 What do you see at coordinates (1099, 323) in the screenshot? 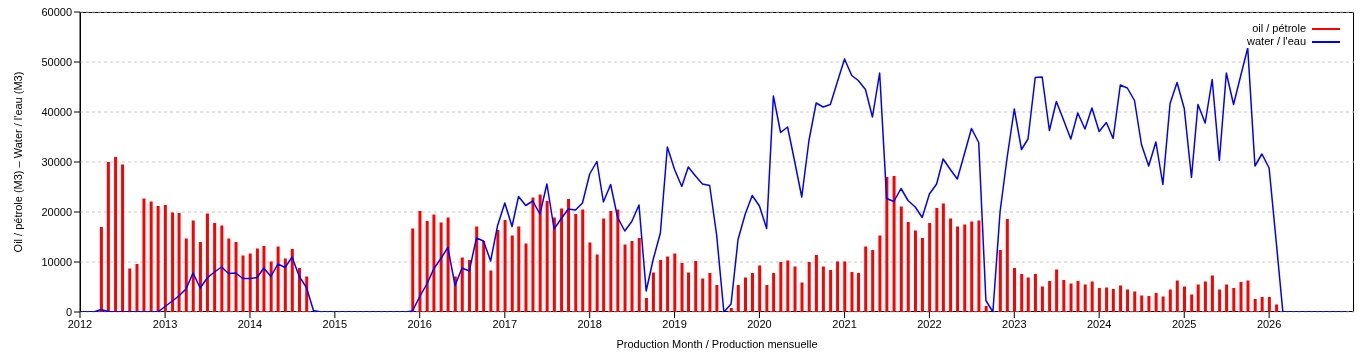
I see `x-tick-label: 2024` at bounding box center [1099, 323].